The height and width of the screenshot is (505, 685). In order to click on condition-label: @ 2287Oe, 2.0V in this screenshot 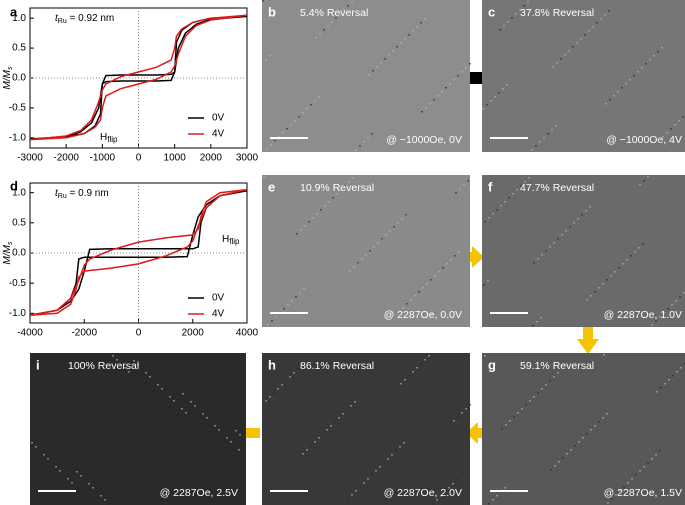, I will do `click(423, 493)`.